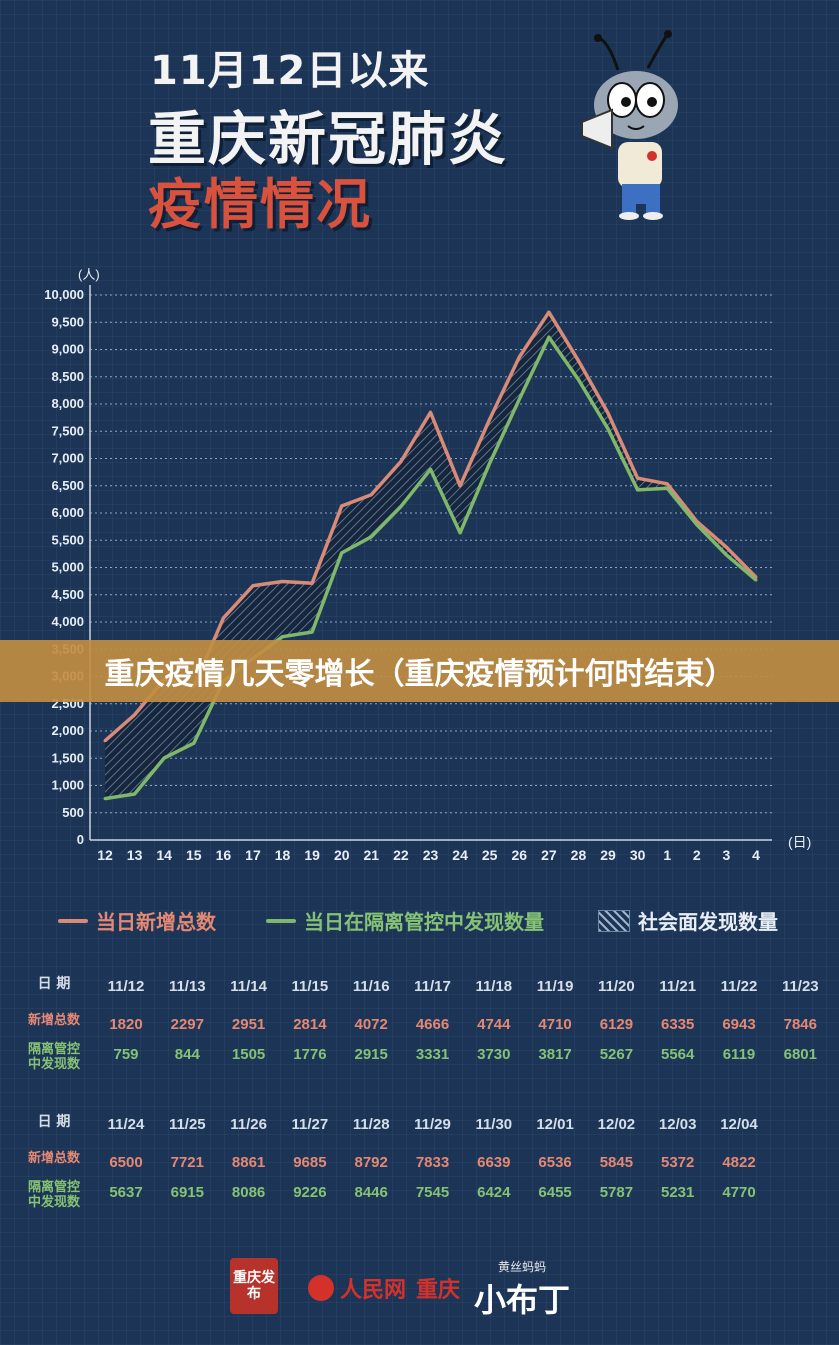 The height and width of the screenshot is (1345, 839). Describe the element at coordinates (67, 430) in the screenshot. I see `y-tick-label: 7,500` at that location.